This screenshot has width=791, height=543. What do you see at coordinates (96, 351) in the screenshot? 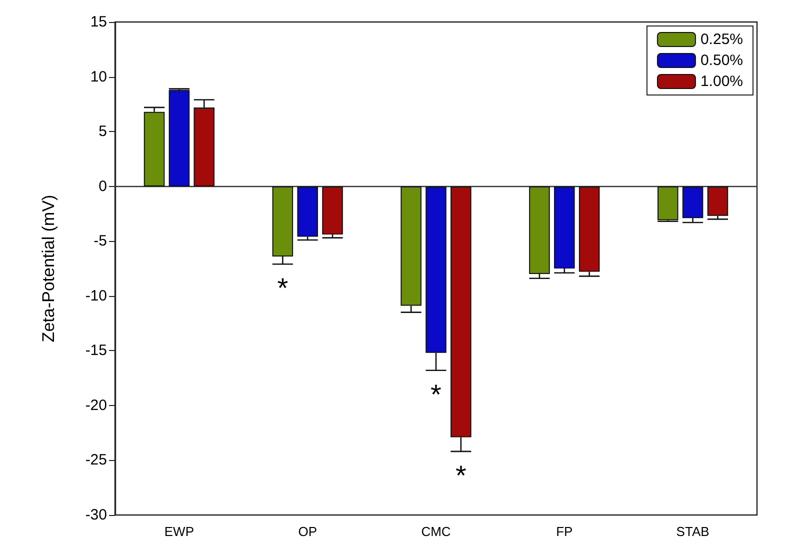
I see `y-tick-label: -15` at bounding box center [96, 351].